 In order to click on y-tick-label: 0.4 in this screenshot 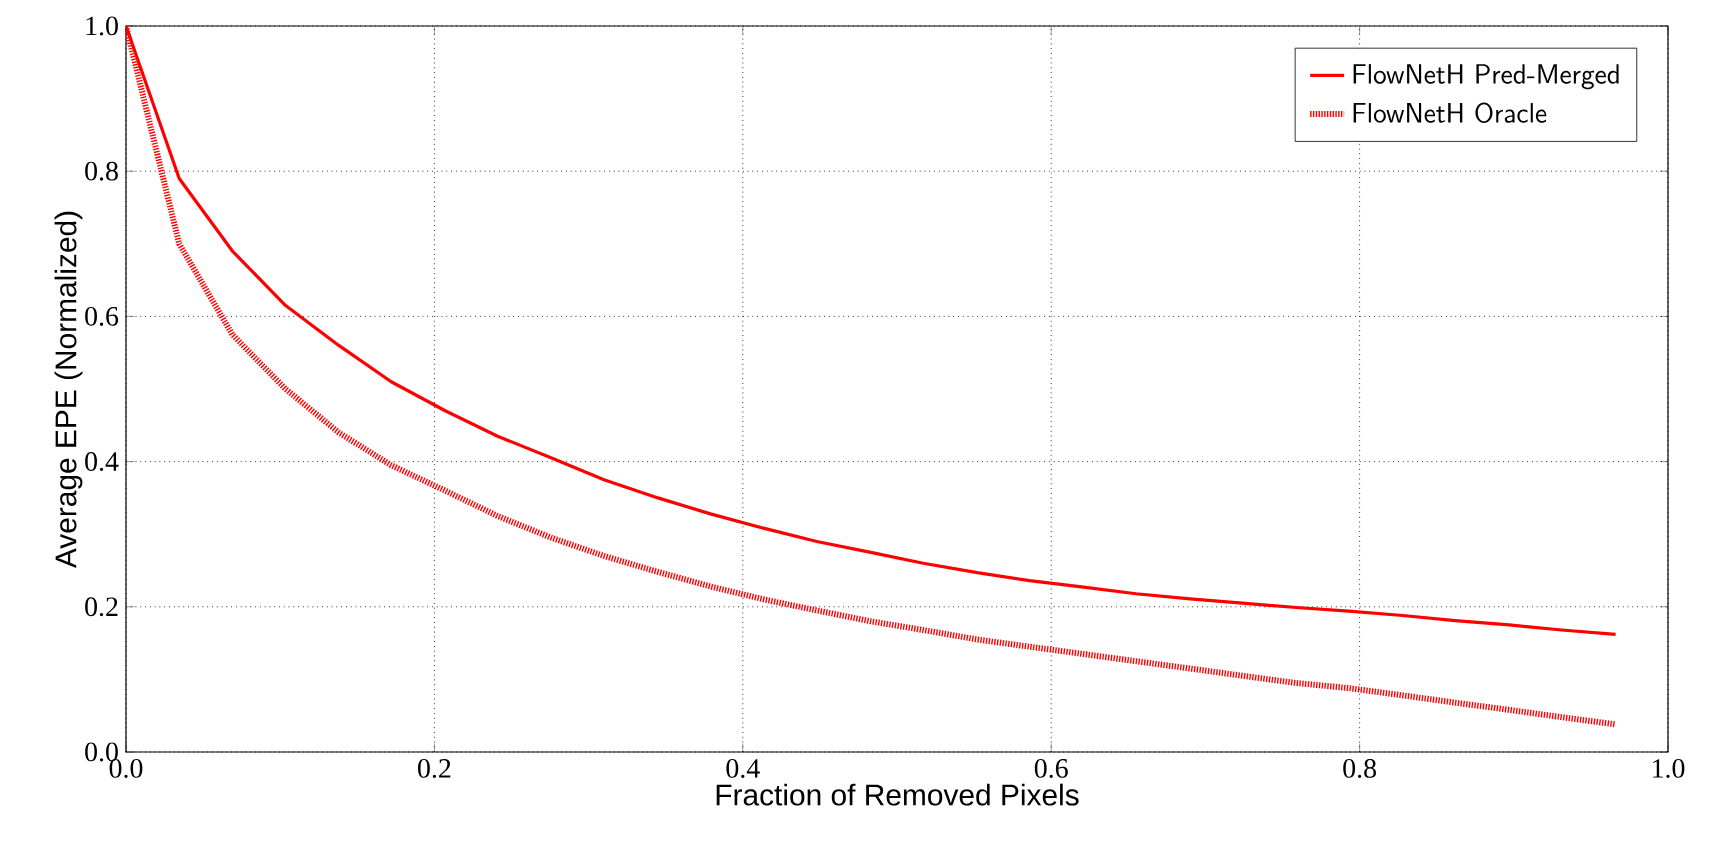, I will do `click(102, 462)`.